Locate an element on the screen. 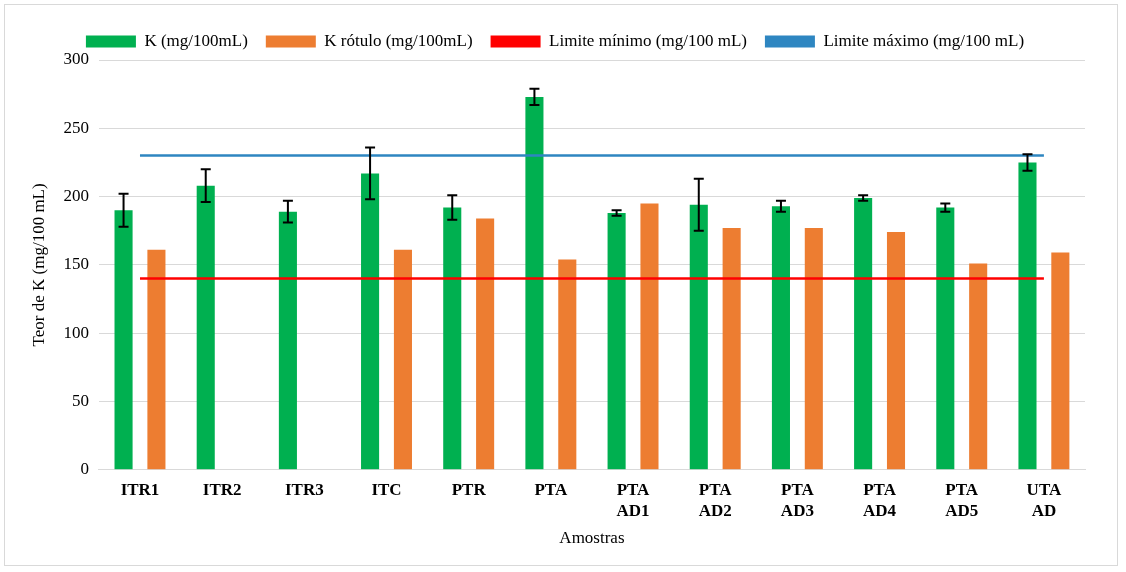 The height and width of the screenshot is (572, 1126). x-tick-label: PTA AD2 is located at coordinates (715, 500).